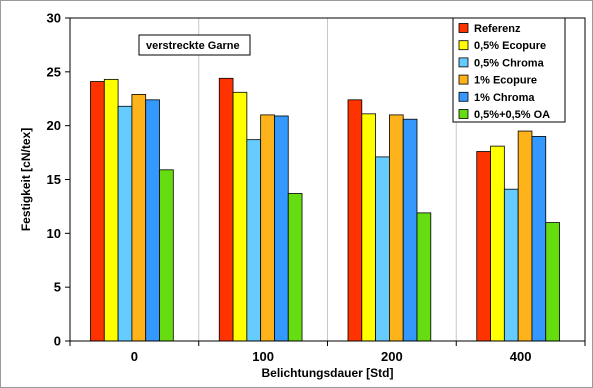 This screenshot has height=388, width=593. What do you see at coordinates (327, 373) in the screenshot?
I see `x-axis-title: Belichtungsdauer [Std]` at bounding box center [327, 373].